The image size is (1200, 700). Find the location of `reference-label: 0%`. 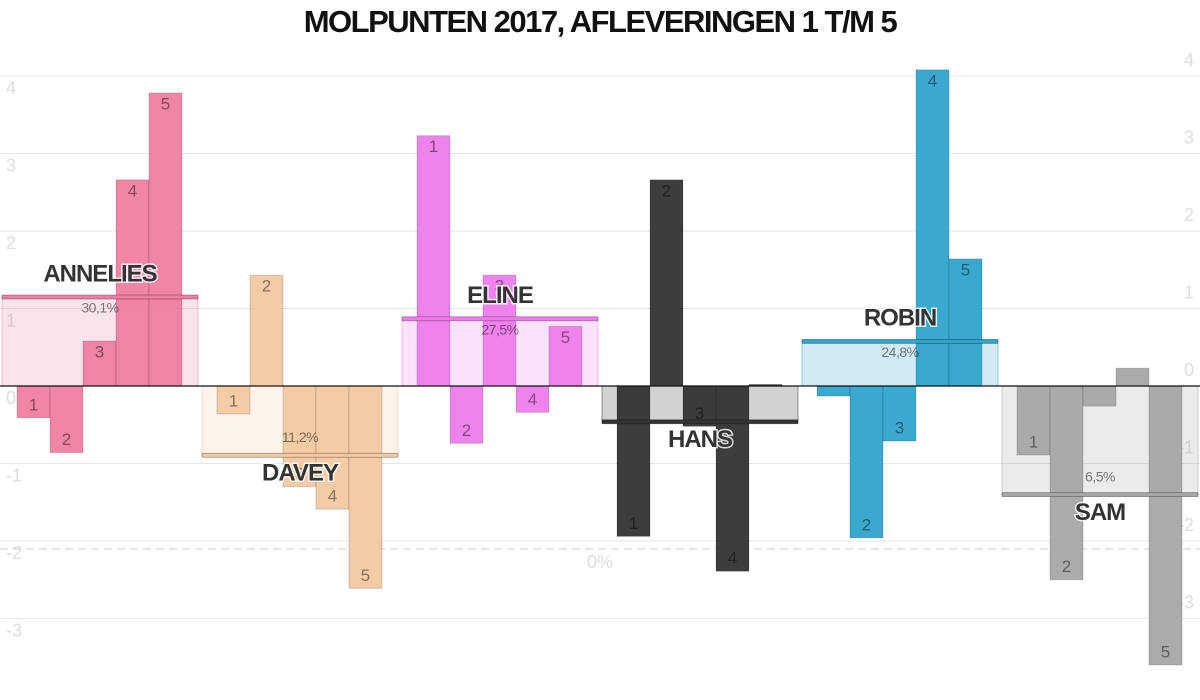

reference-label: 0% is located at coordinates (600, 562).